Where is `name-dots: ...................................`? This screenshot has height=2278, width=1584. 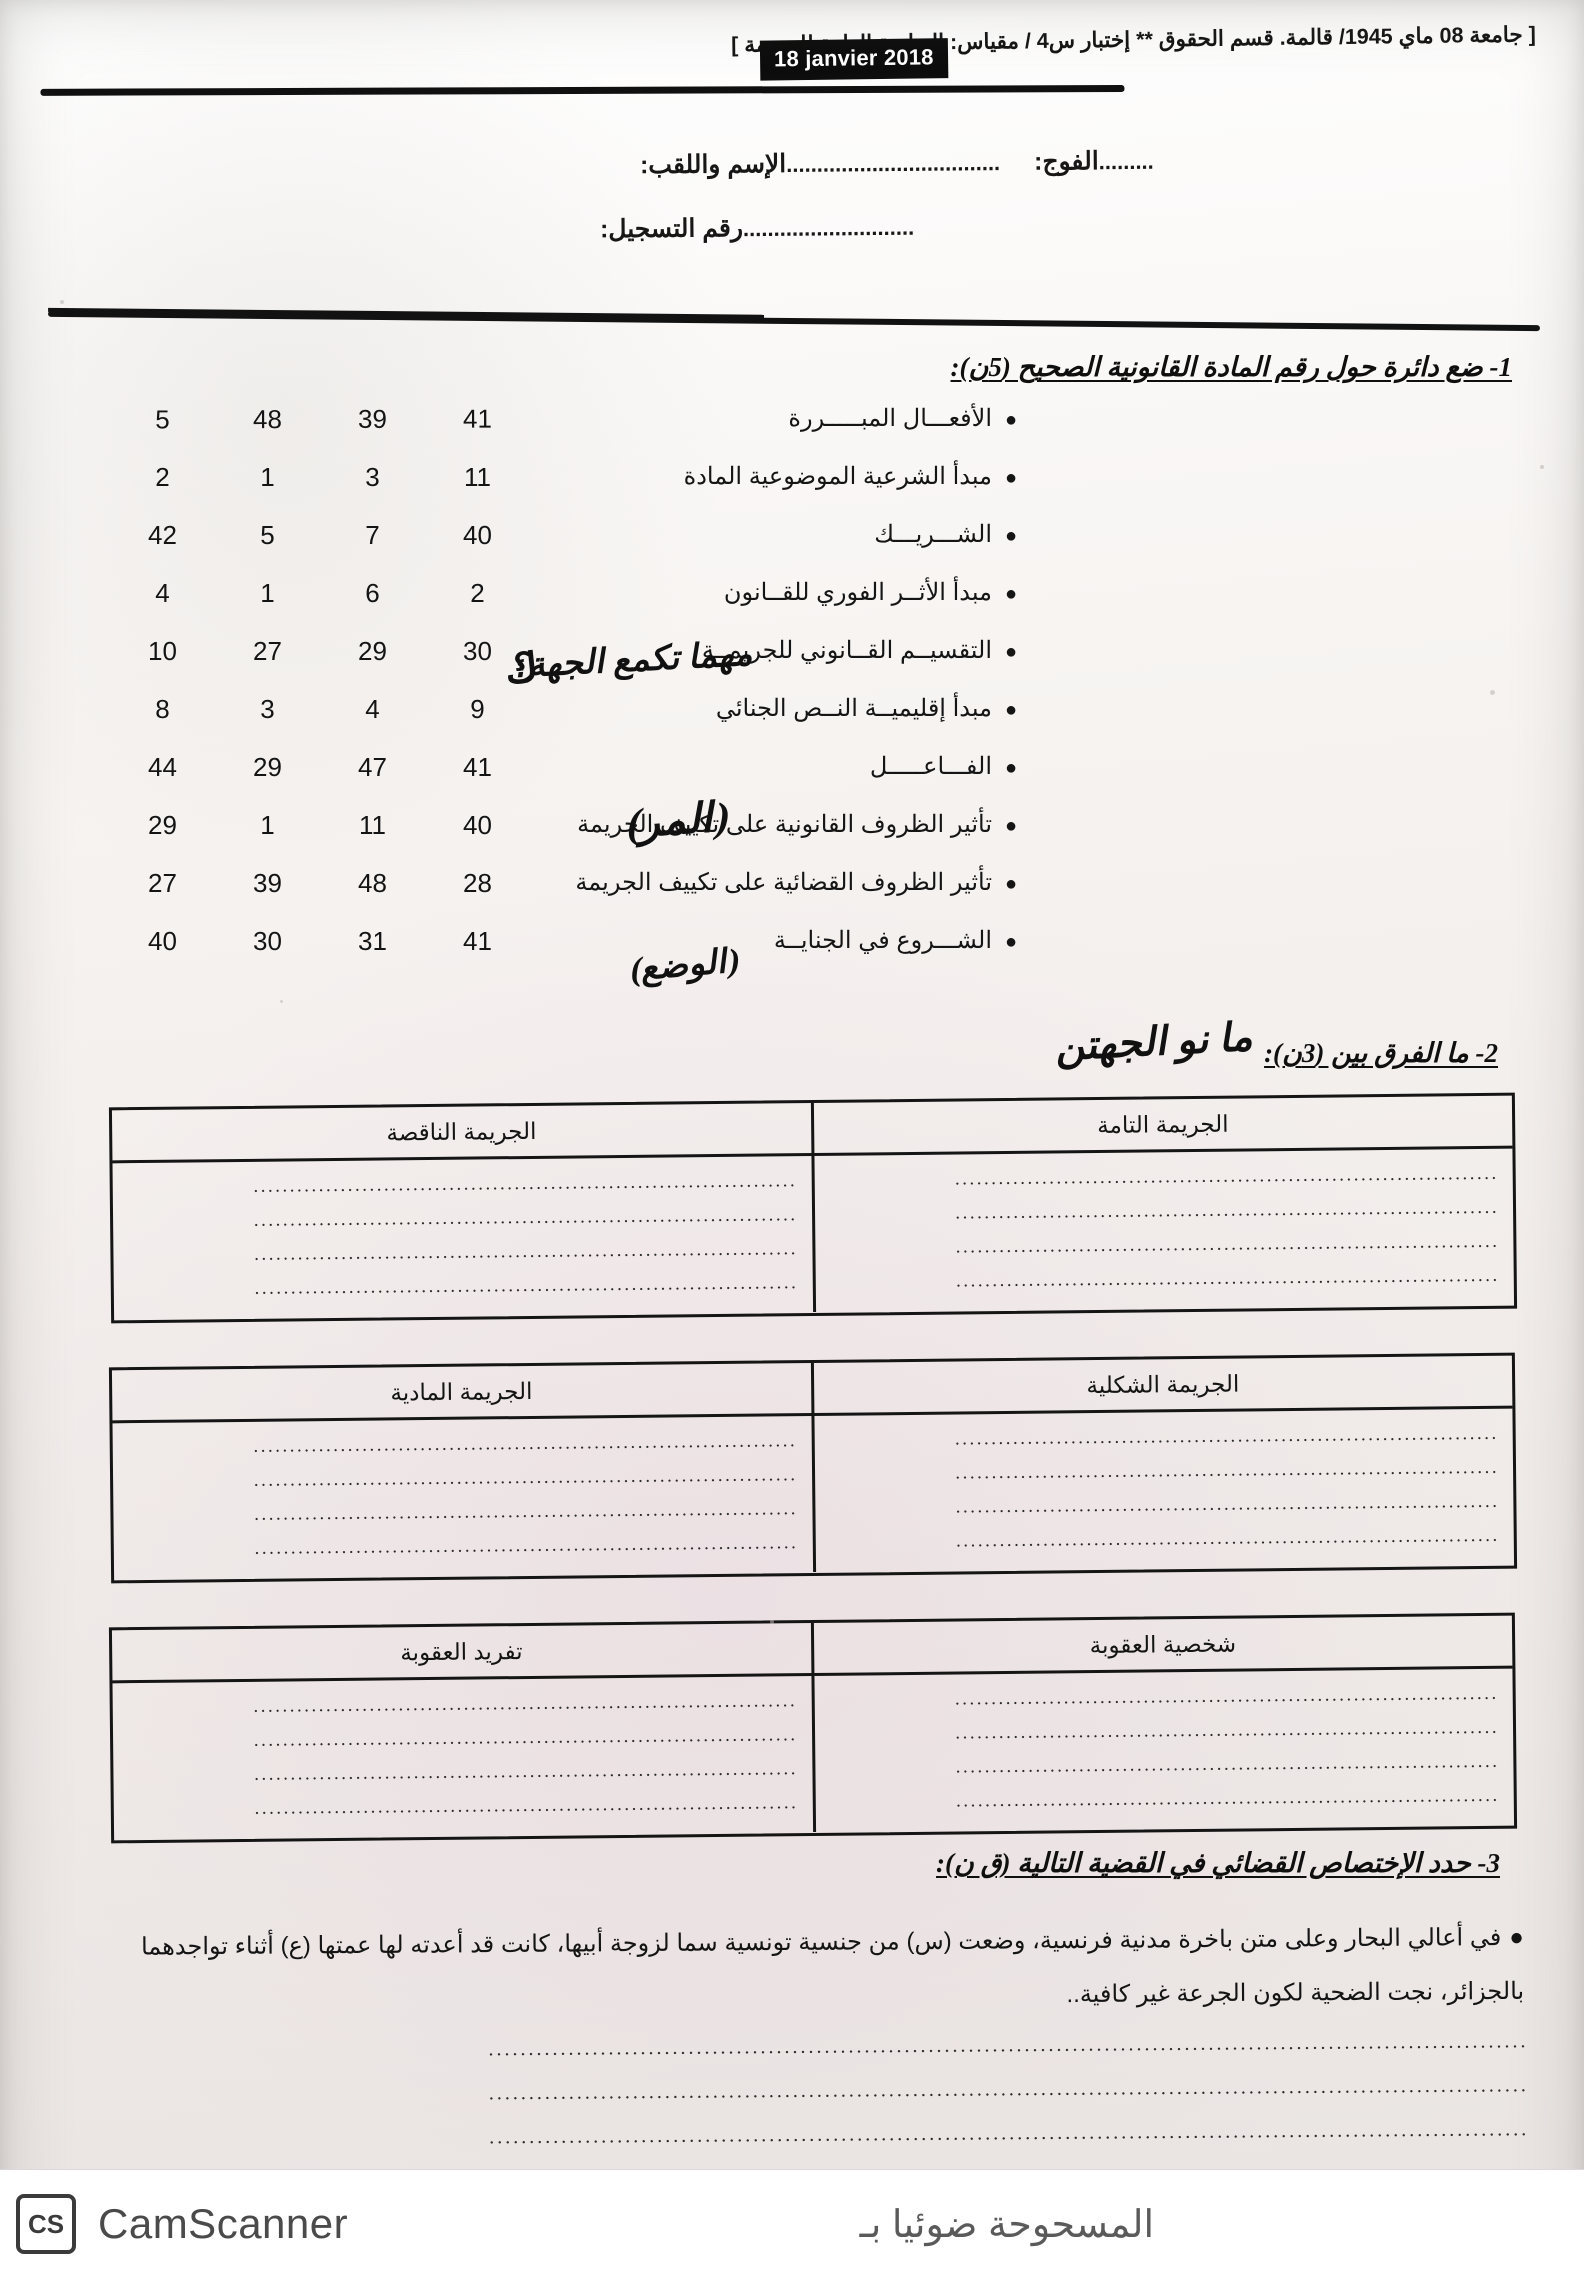 name-dots: ................................... is located at coordinates (893, 163).